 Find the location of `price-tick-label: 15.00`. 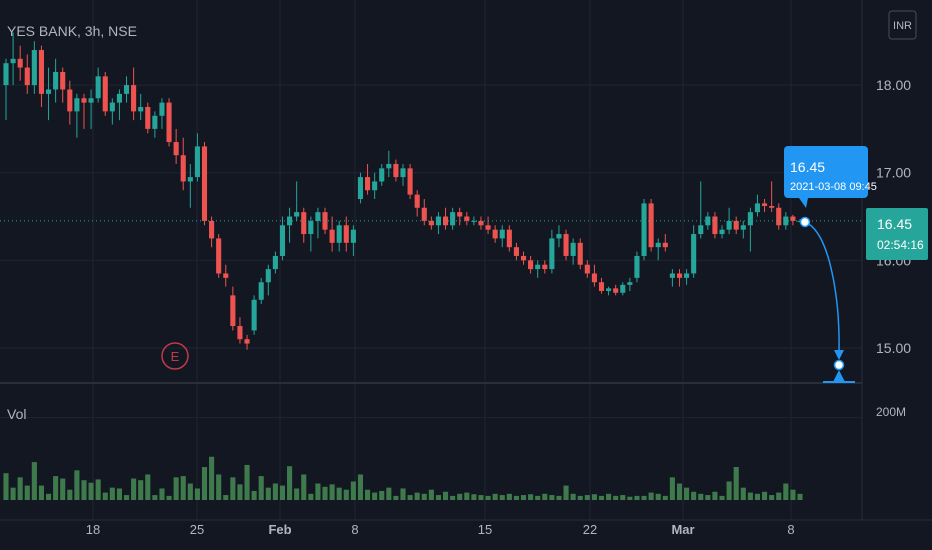

price-tick-label: 15.00 is located at coordinates (893, 348).